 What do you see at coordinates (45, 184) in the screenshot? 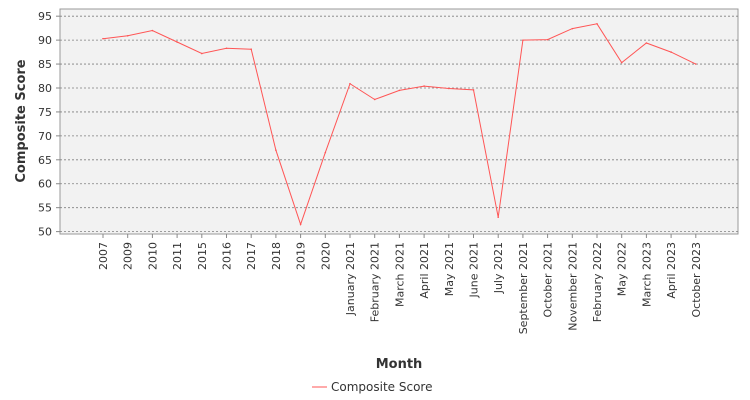
I see `y-tick-label: 60` at bounding box center [45, 184].